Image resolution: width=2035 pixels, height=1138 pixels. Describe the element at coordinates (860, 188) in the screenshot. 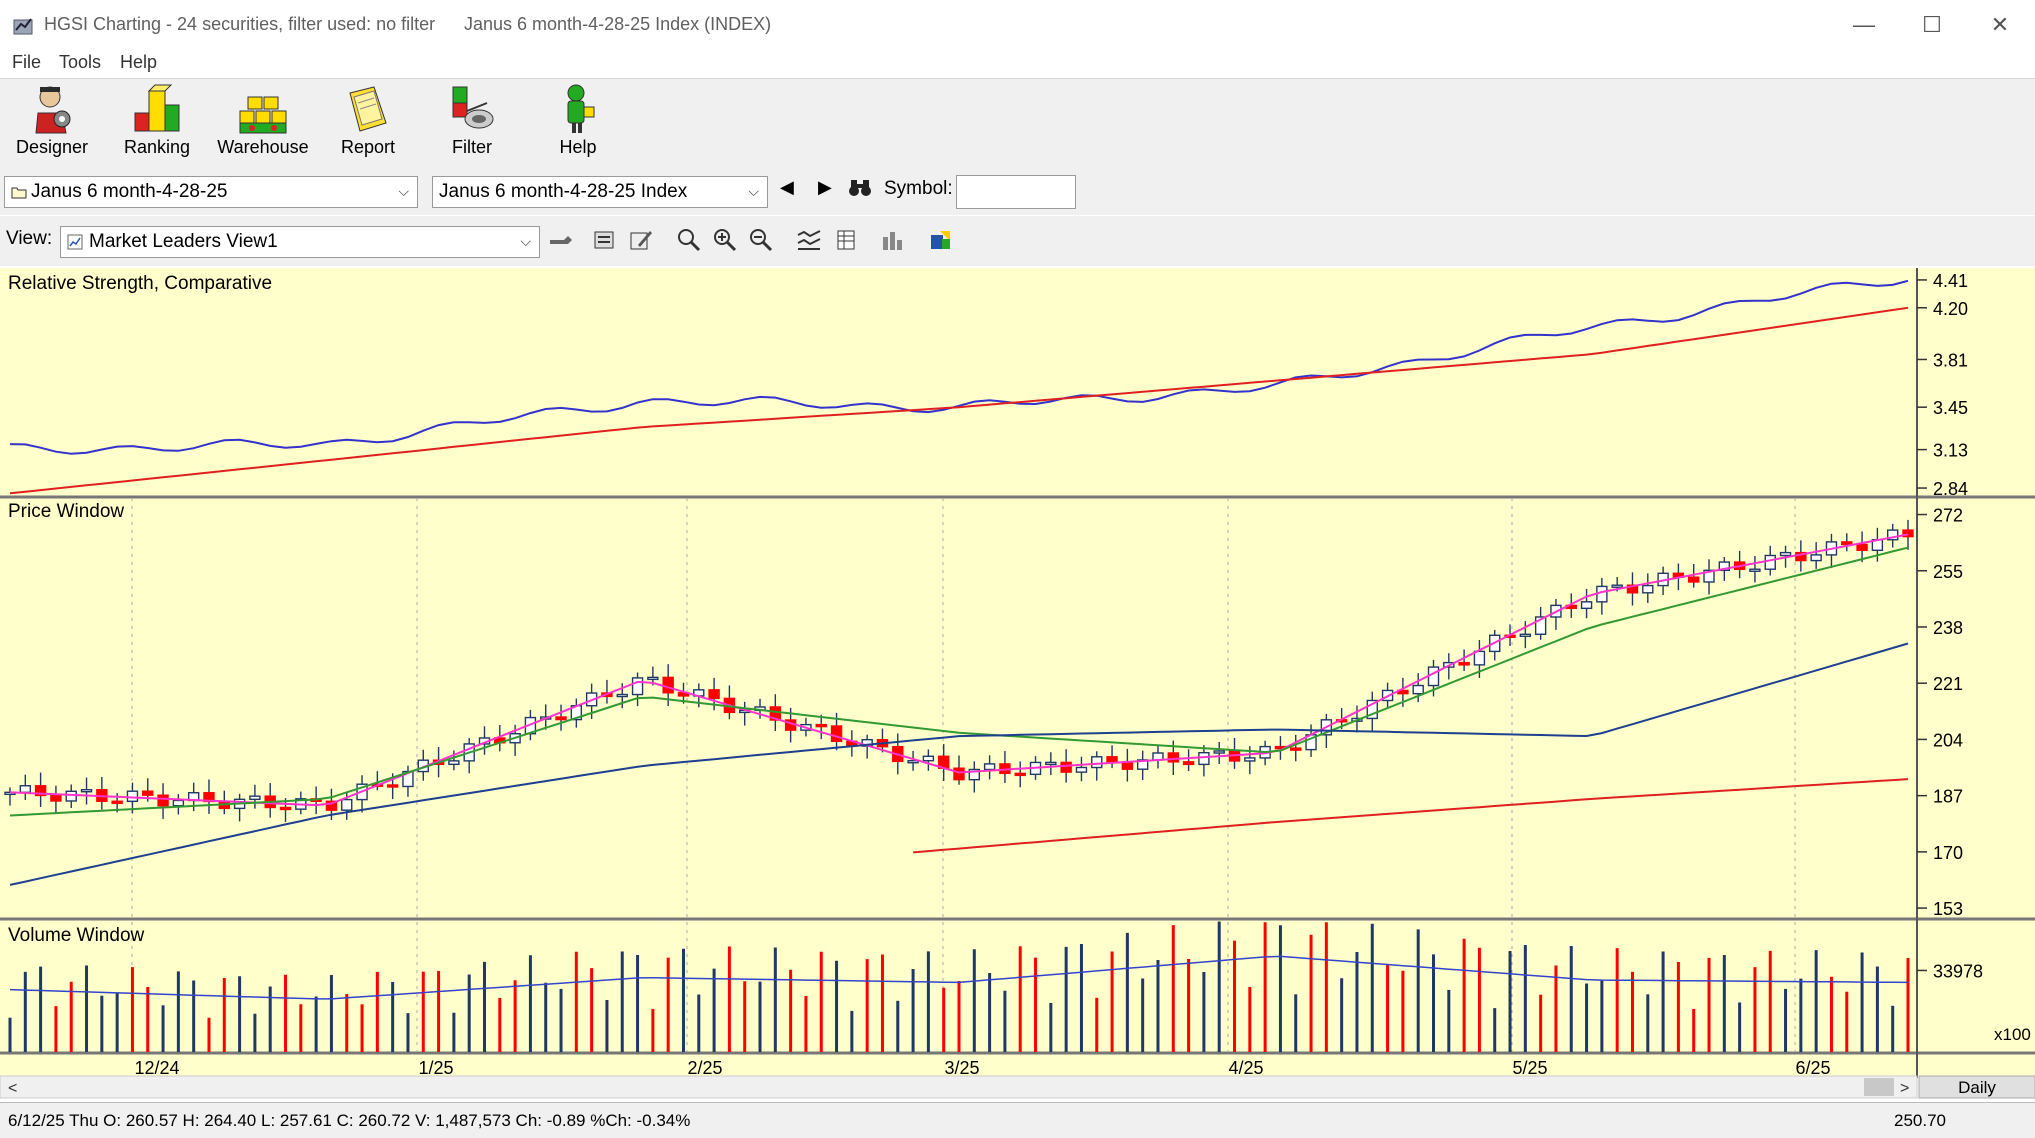

I see `binoculars-icon` at that location.